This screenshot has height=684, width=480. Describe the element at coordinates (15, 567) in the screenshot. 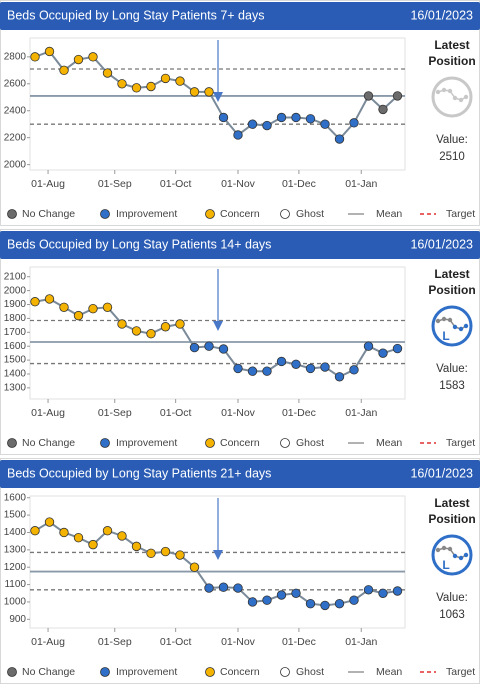

I see `y-tick-label: 1200` at that location.